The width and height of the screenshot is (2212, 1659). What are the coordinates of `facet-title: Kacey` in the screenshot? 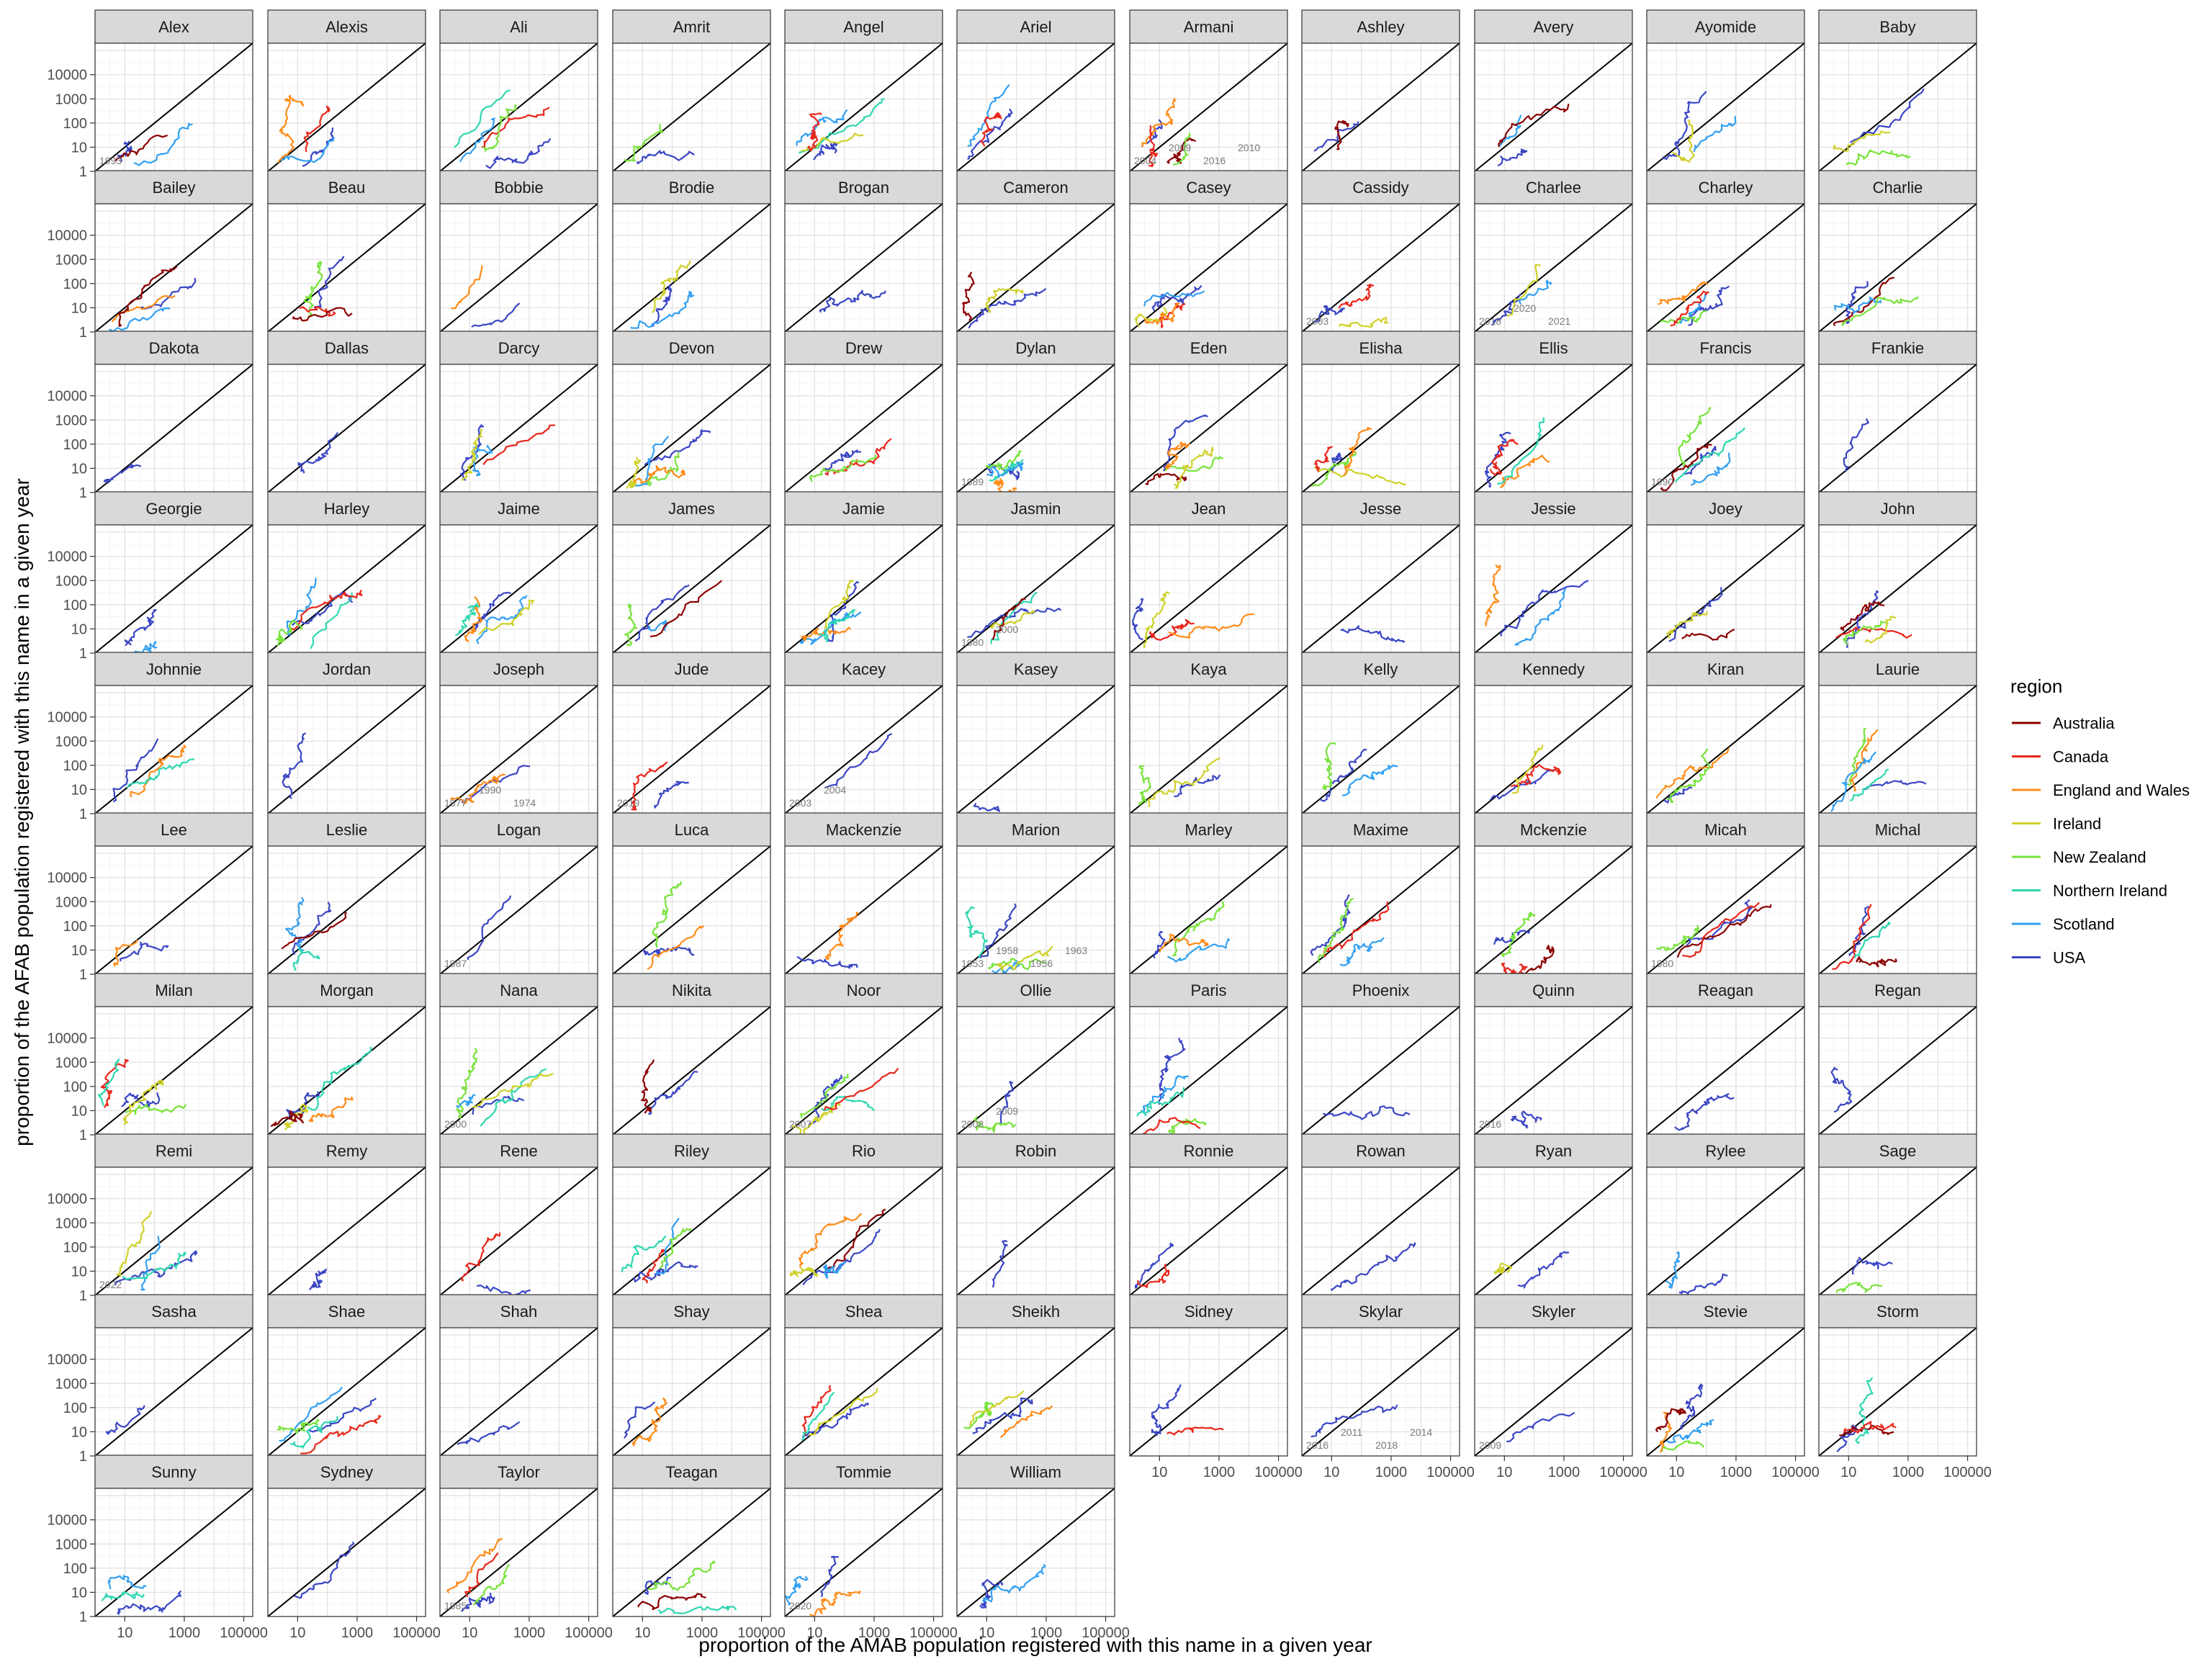 It's located at (864, 669).